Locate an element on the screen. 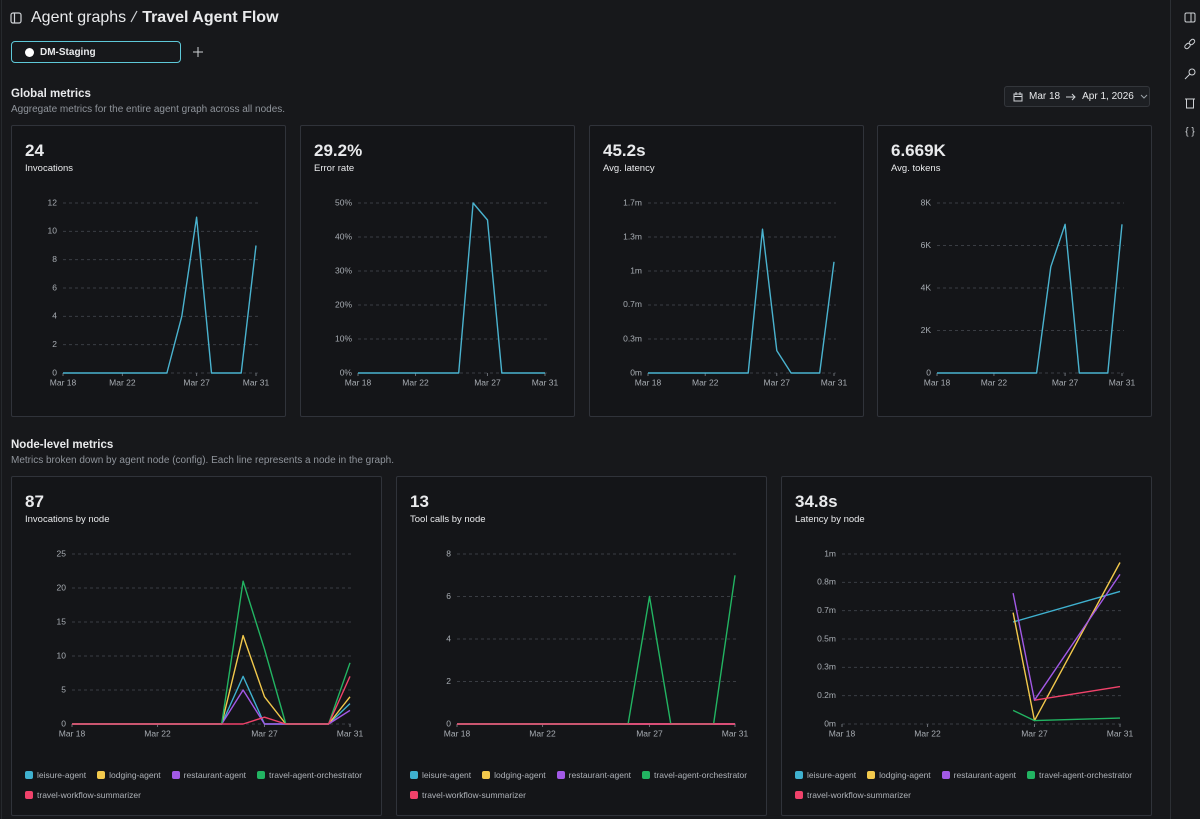  y-tick-label: 4 is located at coordinates (448, 638).